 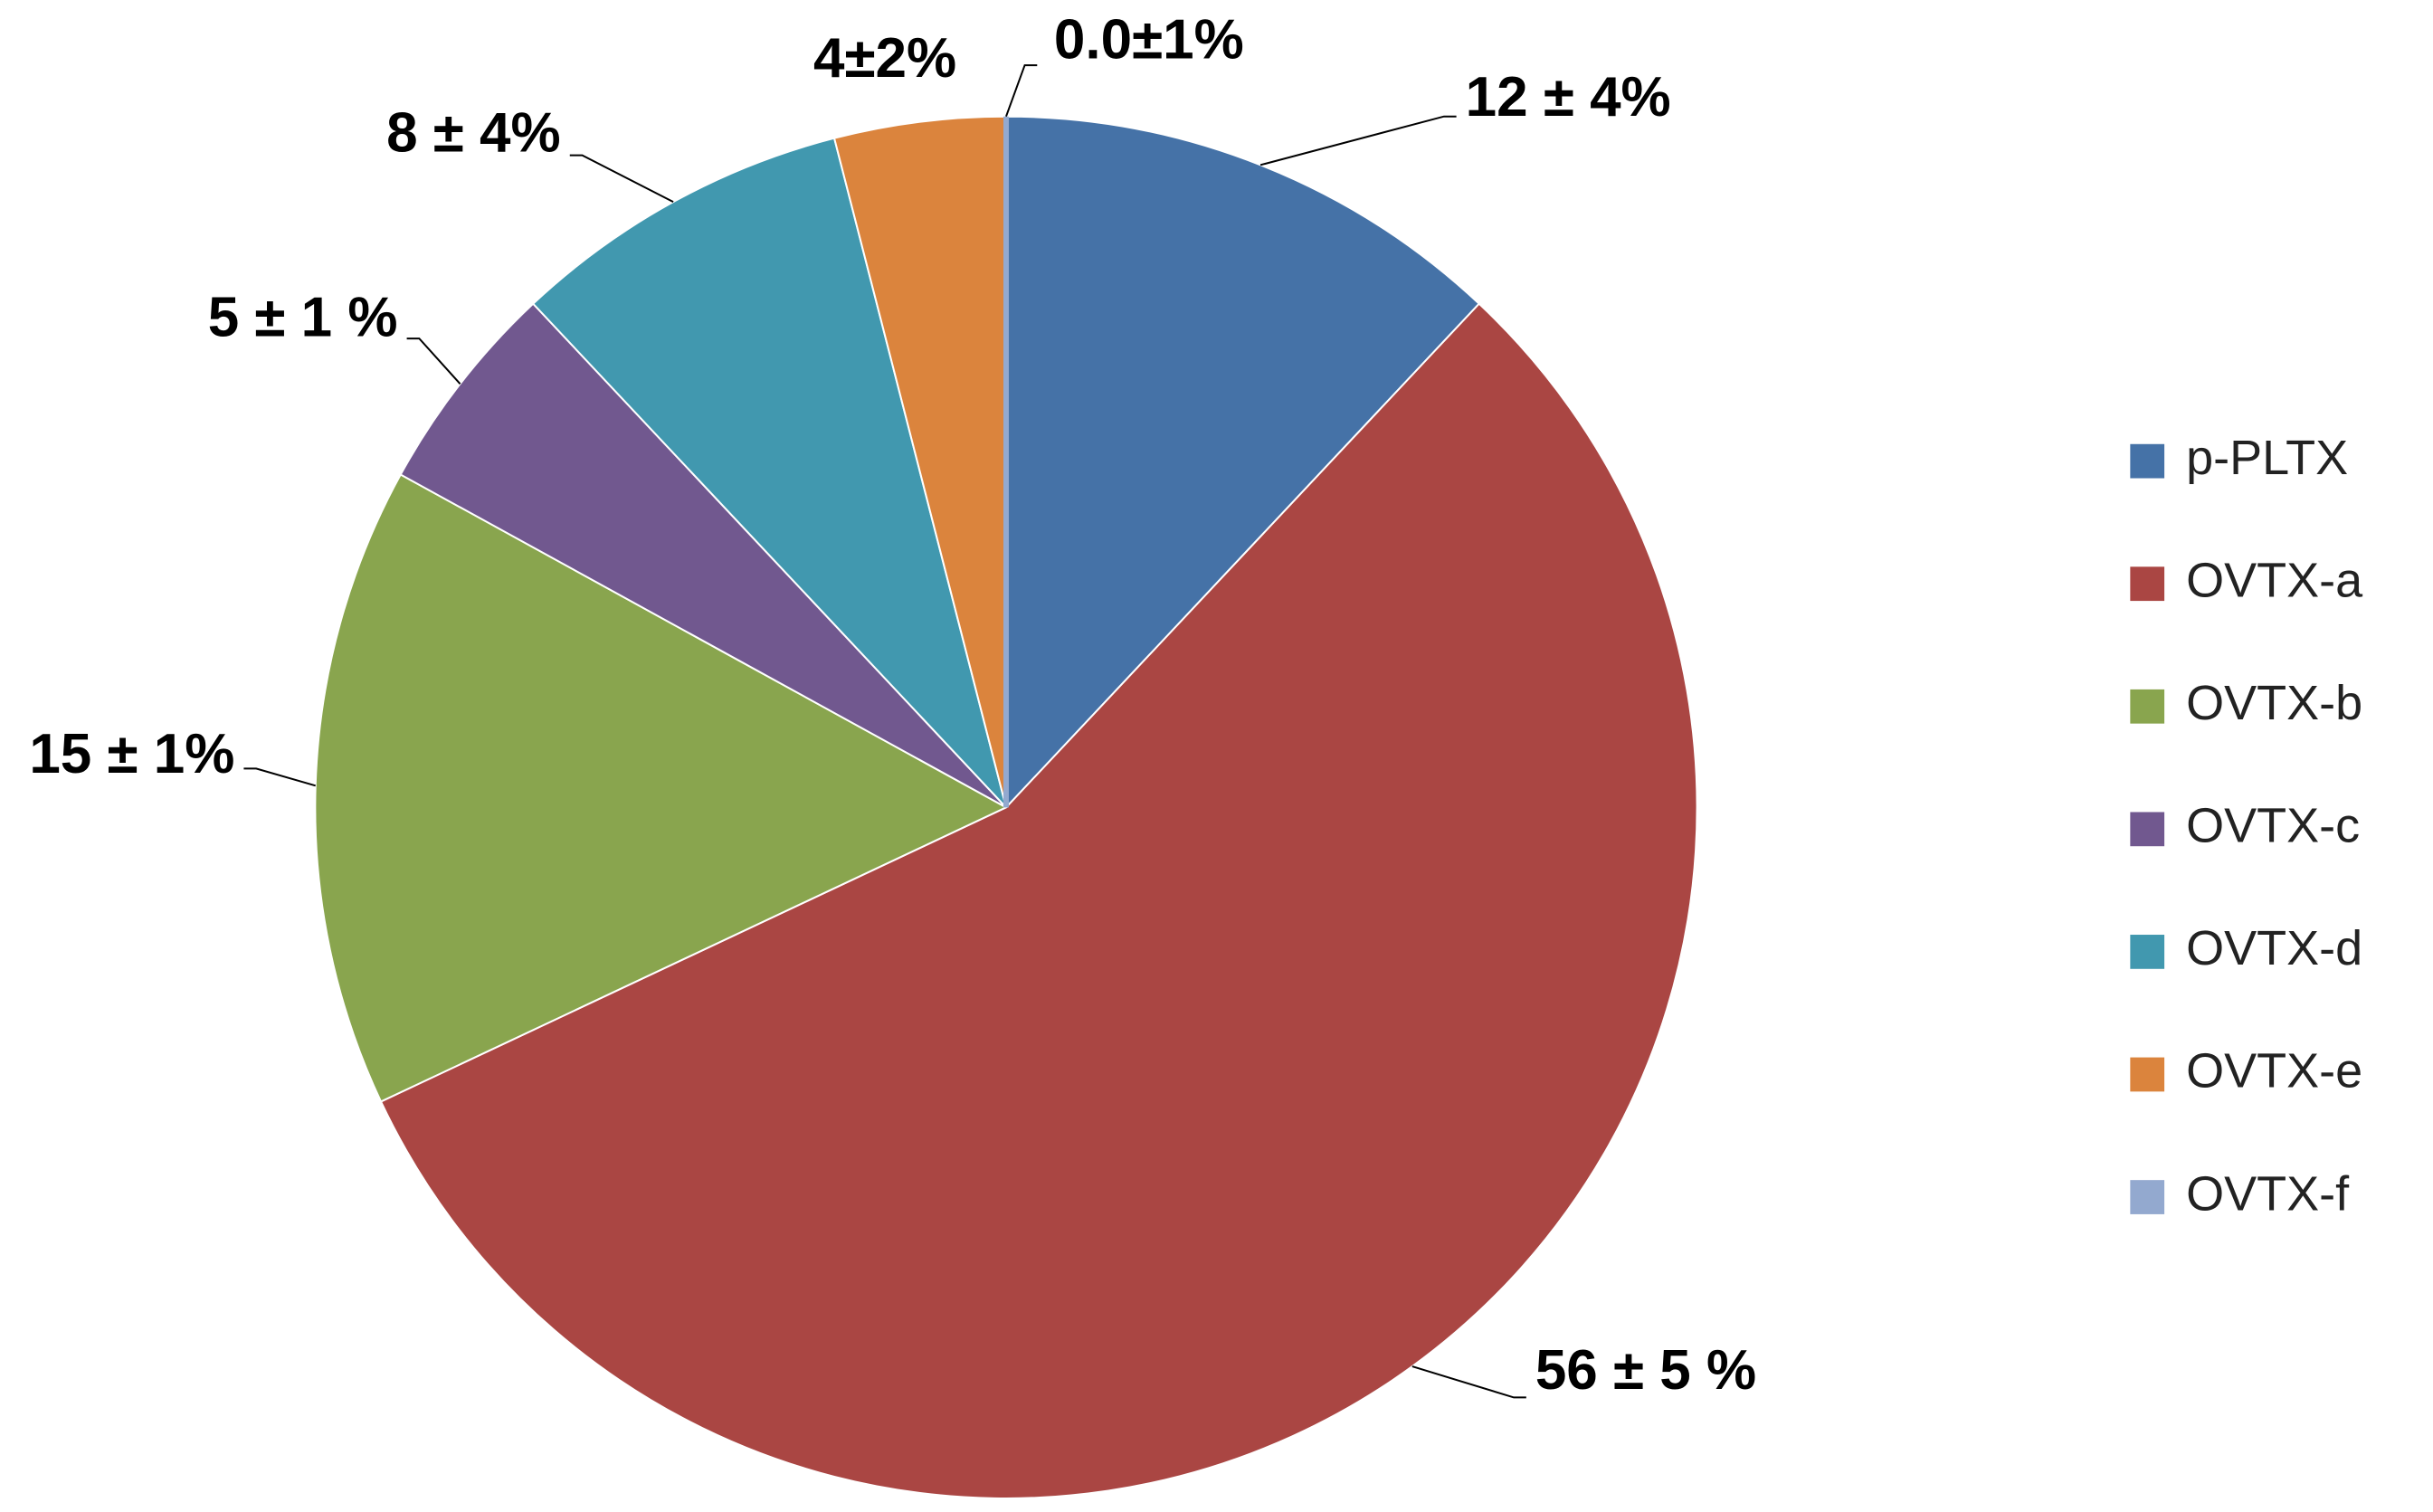 What do you see at coordinates (1645, 1371) in the screenshot?
I see `data-label: 56 ± 5 %` at bounding box center [1645, 1371].